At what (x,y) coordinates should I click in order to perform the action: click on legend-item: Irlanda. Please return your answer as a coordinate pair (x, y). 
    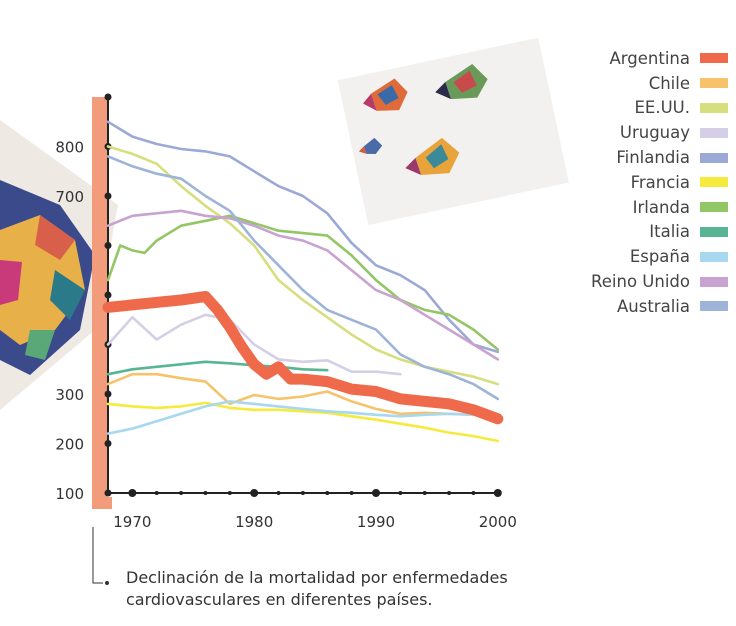
    Looking at the image, I should click on (638, 207).